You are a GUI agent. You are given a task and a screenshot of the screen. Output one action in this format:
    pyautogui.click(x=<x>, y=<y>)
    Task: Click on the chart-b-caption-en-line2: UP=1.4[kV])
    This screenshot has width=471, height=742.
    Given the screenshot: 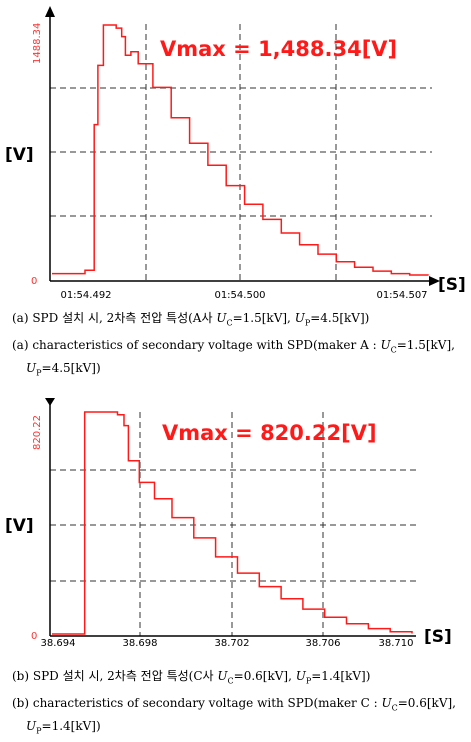 What is the action you would take?
    pyautogui.click(x=63, y=728)
    